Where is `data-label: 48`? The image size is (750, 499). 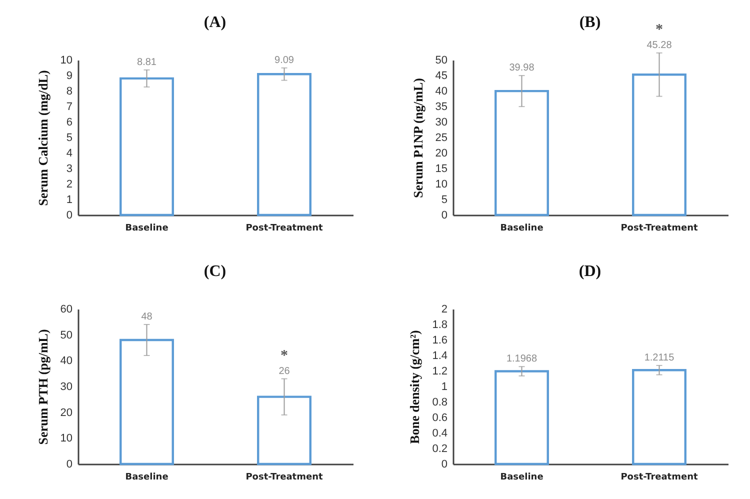 data-label: 48 is located at coordinates (147, 317).